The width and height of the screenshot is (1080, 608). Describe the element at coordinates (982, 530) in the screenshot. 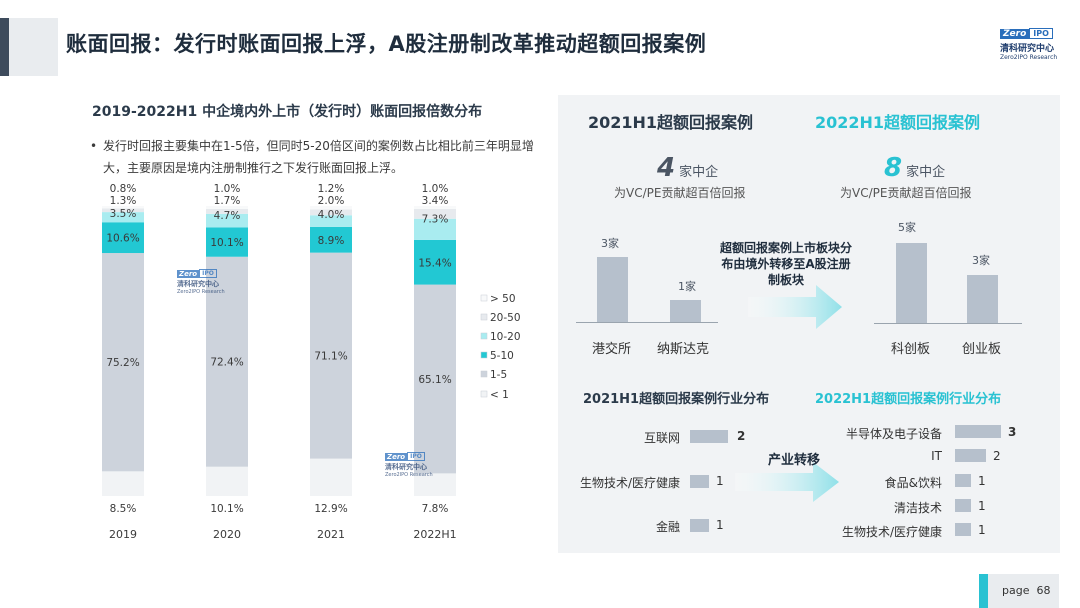

I see `industry-2022-value-4: 1` at that location.